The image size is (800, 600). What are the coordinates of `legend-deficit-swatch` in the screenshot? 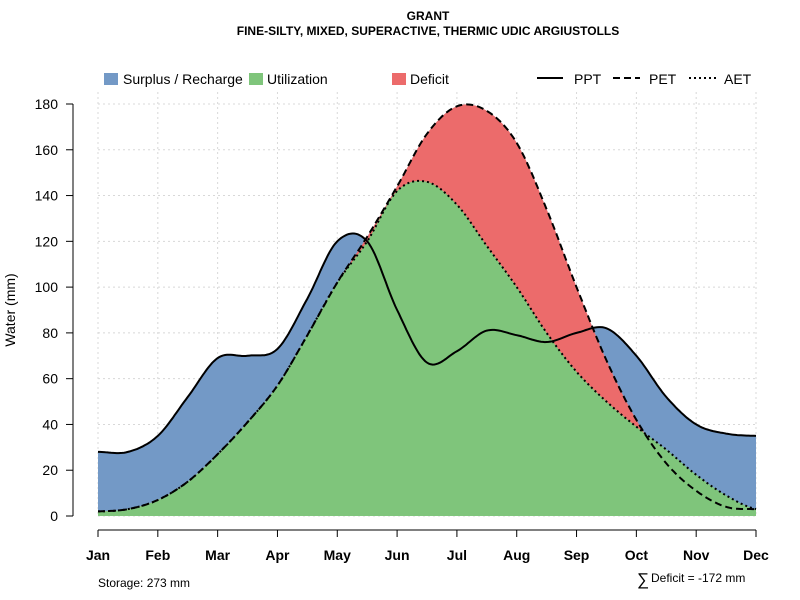 It's located at (399, 79).